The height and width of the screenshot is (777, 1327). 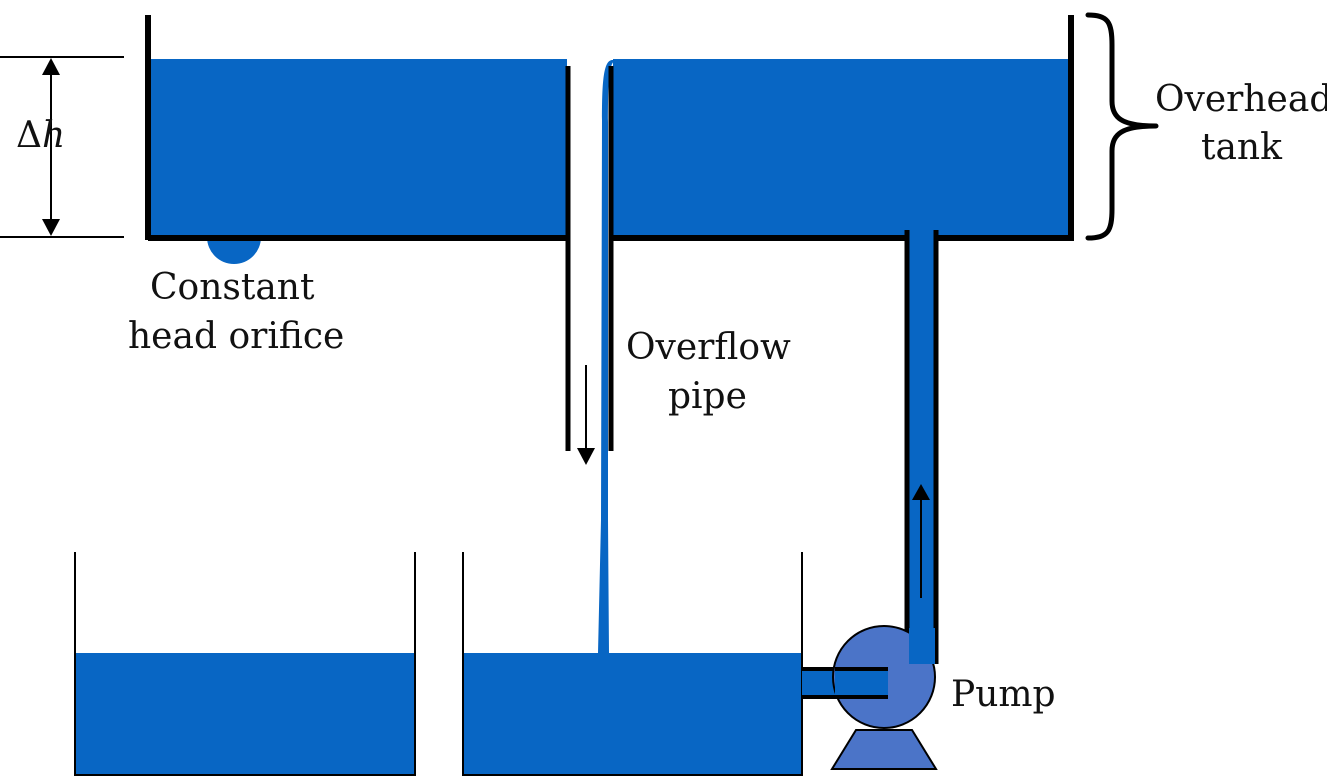 I want to click on constant-head-orifice-outflow, so click(x=234, y=250).